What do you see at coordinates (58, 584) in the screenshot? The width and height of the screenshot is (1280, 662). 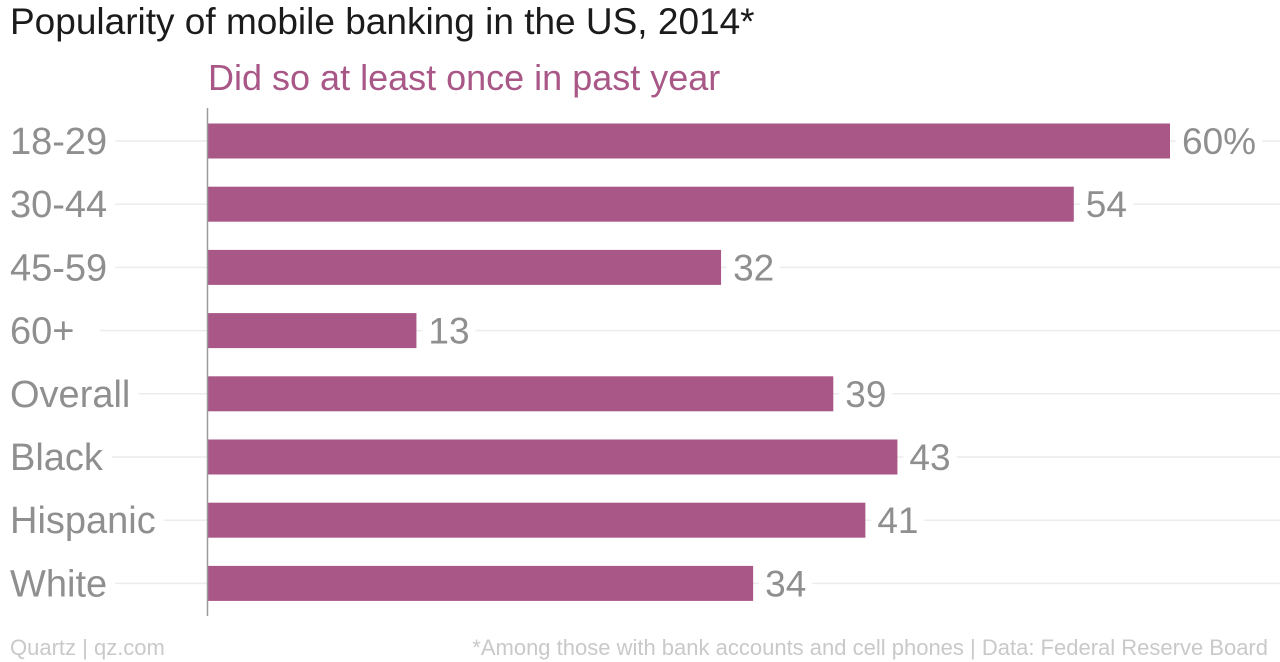 I see `category-label-white: White` at bounding box center [58, 584].